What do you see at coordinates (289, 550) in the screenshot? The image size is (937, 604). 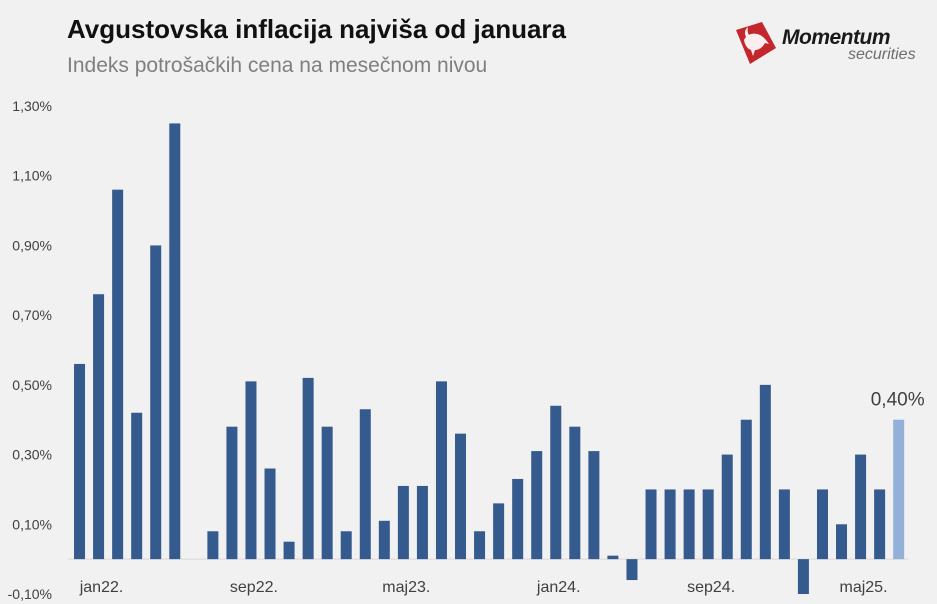 I see `bar-dec22` at bounding box center [289, 550].